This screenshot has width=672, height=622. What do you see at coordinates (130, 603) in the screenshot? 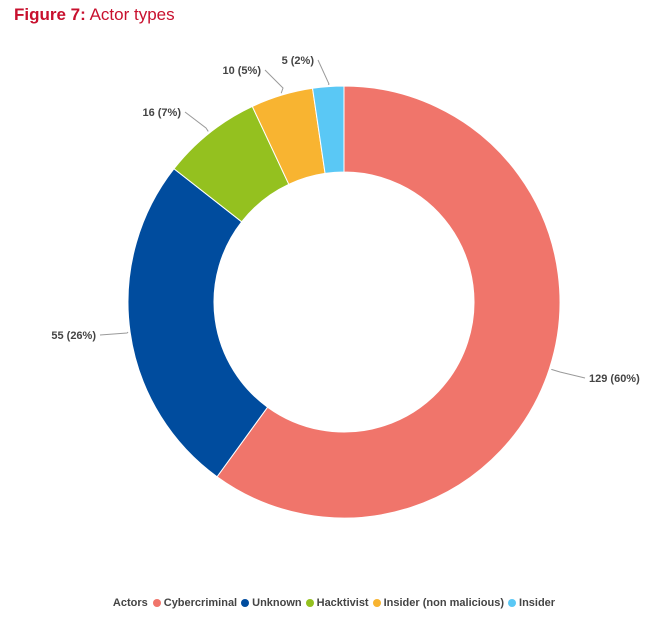
I see `legend-title: Actors` at bounding box center [130, 603].